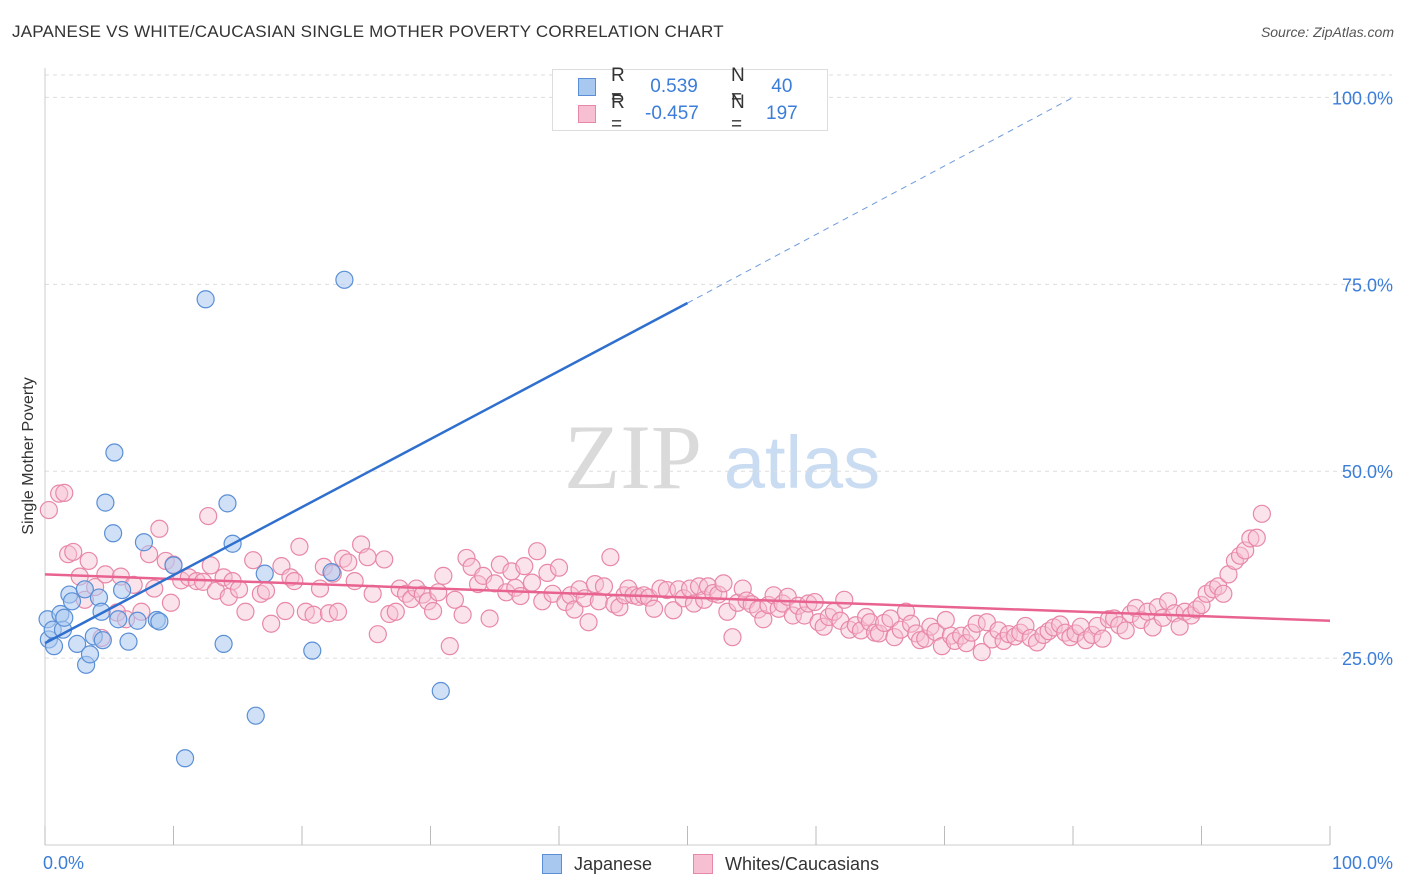  What do you see at coordinates (63, 863) in the screenshot?
I see `x-tick-label: 0.0%` at bounding box center [63, 863].